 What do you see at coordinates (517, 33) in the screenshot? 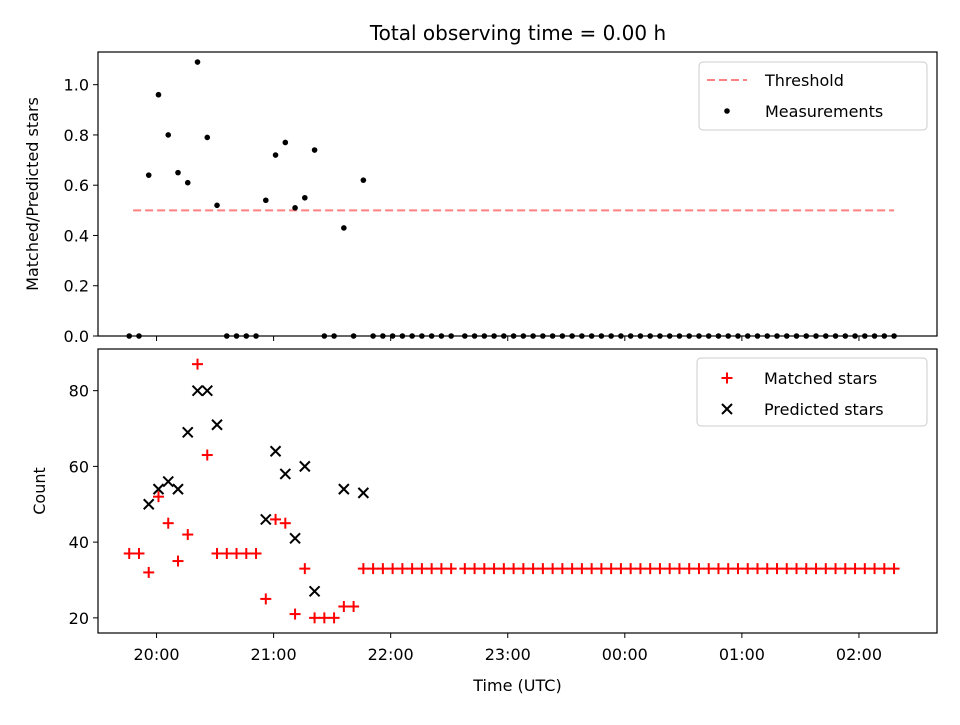
I see `chart-title: Total observing time = 0.00 h` at bounding box center [517, 33].